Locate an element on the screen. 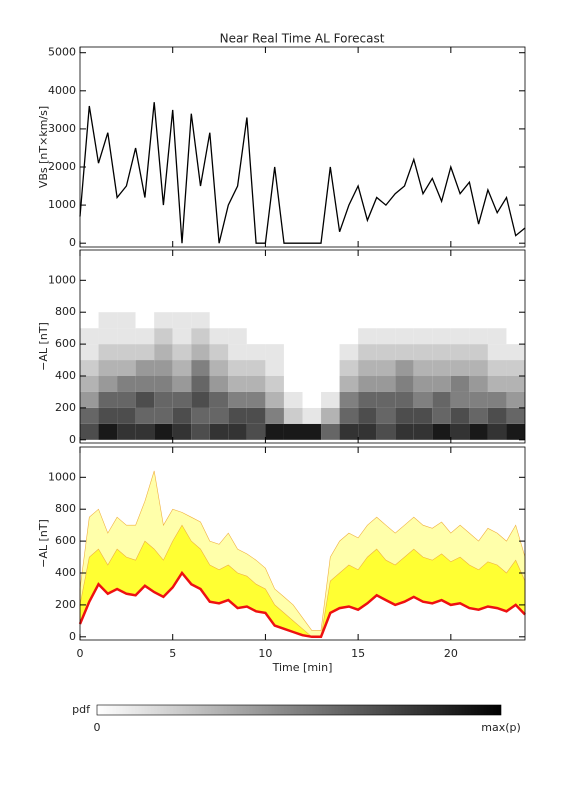 Image resolution: width=576 pixels, height=792 pixels. y-tick-label: 400 is located at coordinates (65, 375).